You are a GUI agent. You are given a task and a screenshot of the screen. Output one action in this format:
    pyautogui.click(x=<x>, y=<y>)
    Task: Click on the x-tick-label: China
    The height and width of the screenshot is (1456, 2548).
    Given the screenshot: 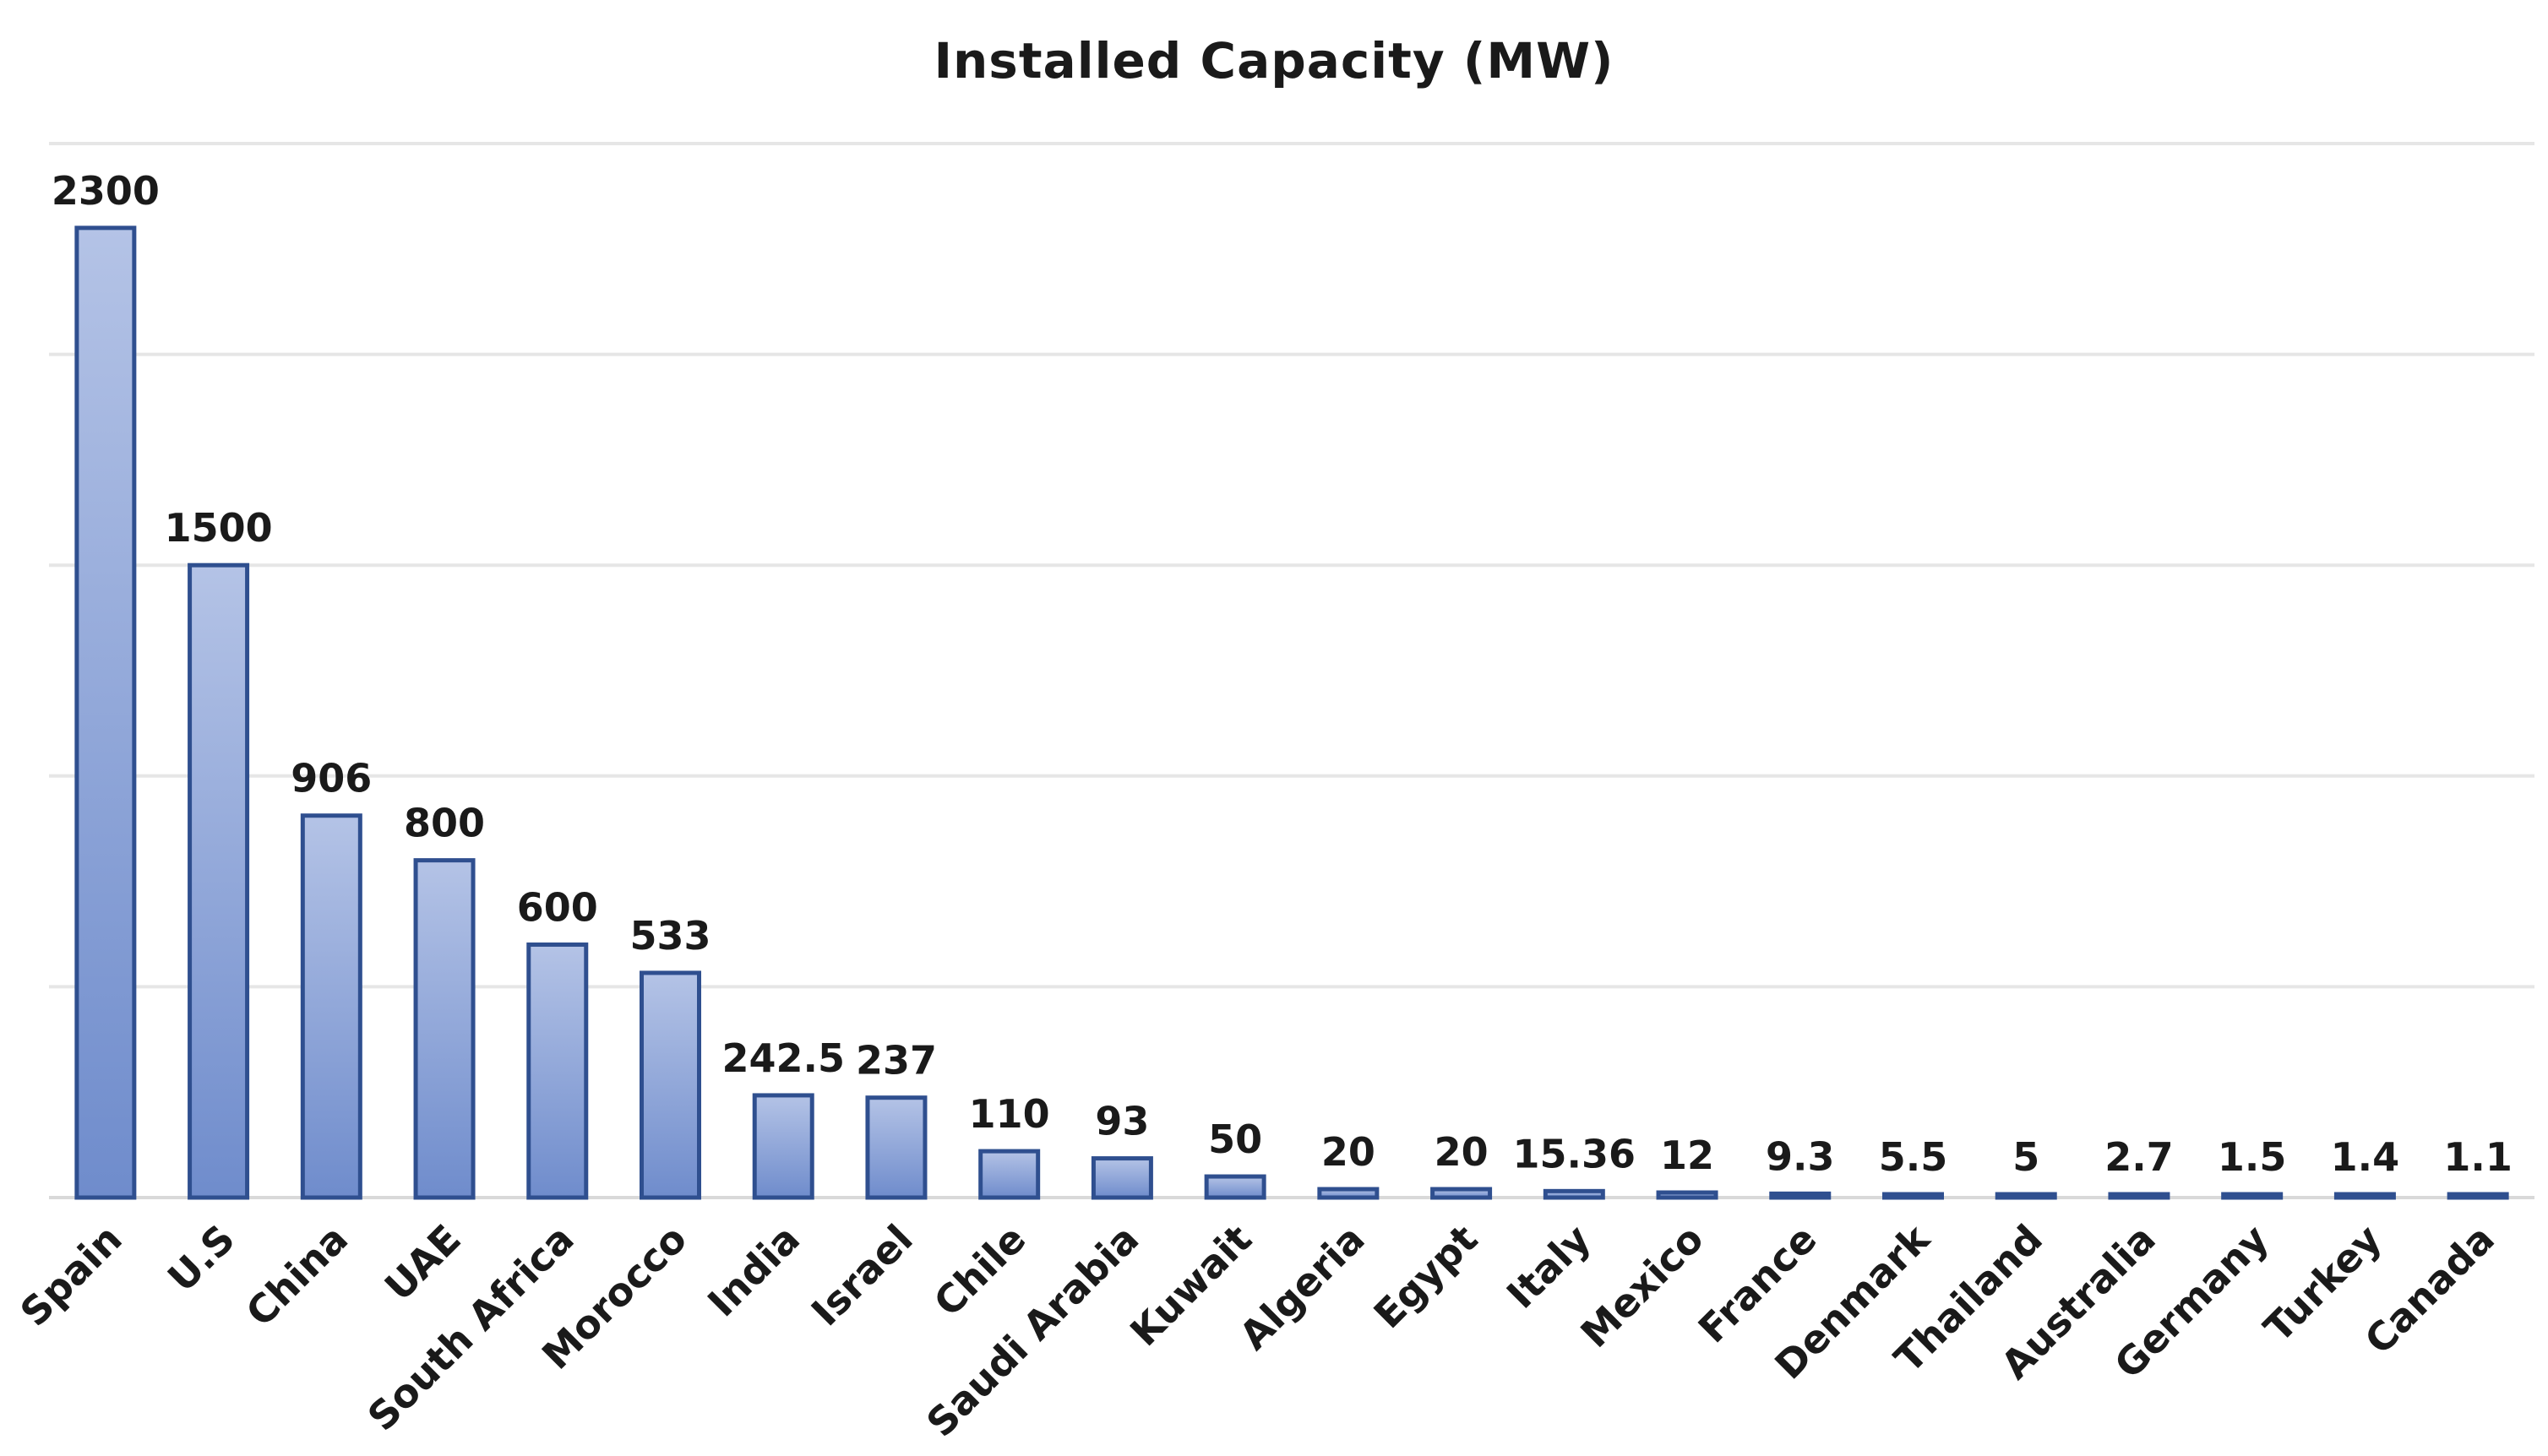 What is the action you would take?
    pyautogui.click(x=297, y=1275)
    